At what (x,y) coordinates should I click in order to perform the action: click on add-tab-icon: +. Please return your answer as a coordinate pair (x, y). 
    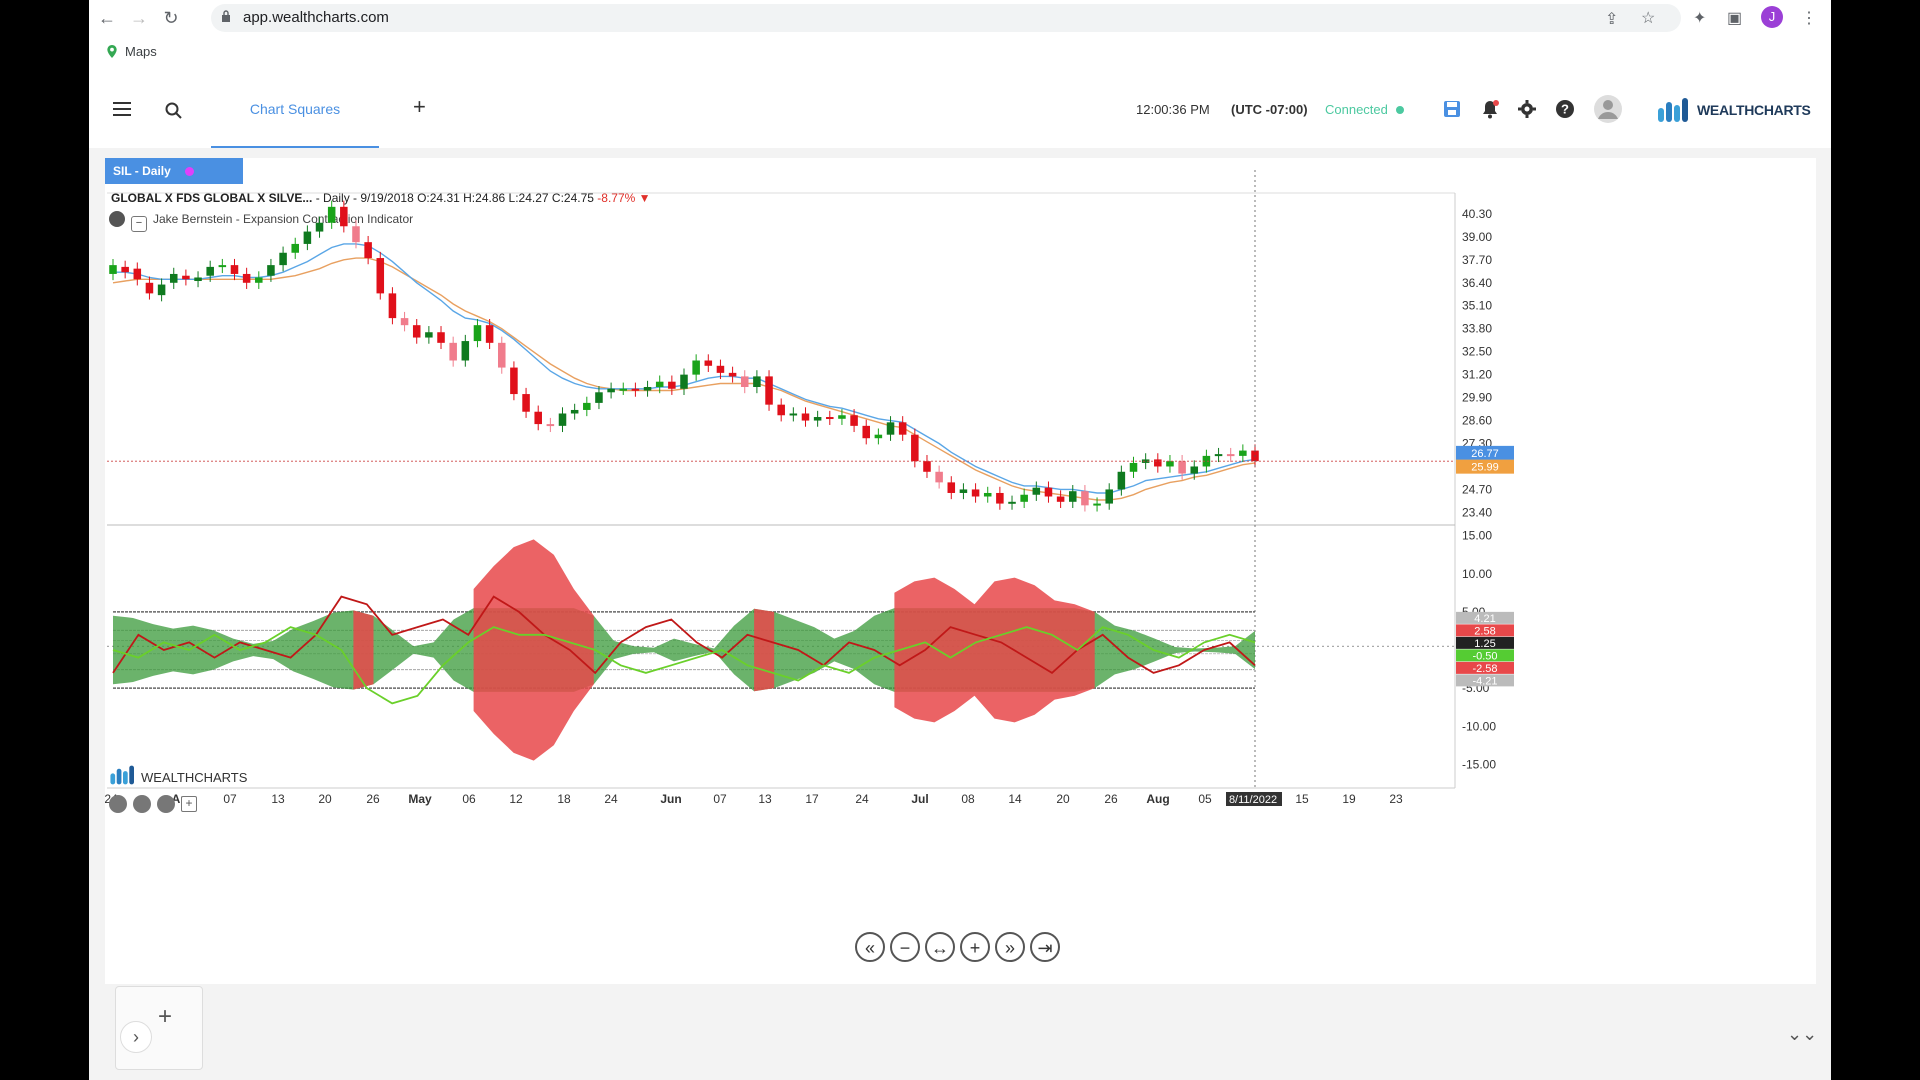
    Looking at the image, I should click on (419, 106).